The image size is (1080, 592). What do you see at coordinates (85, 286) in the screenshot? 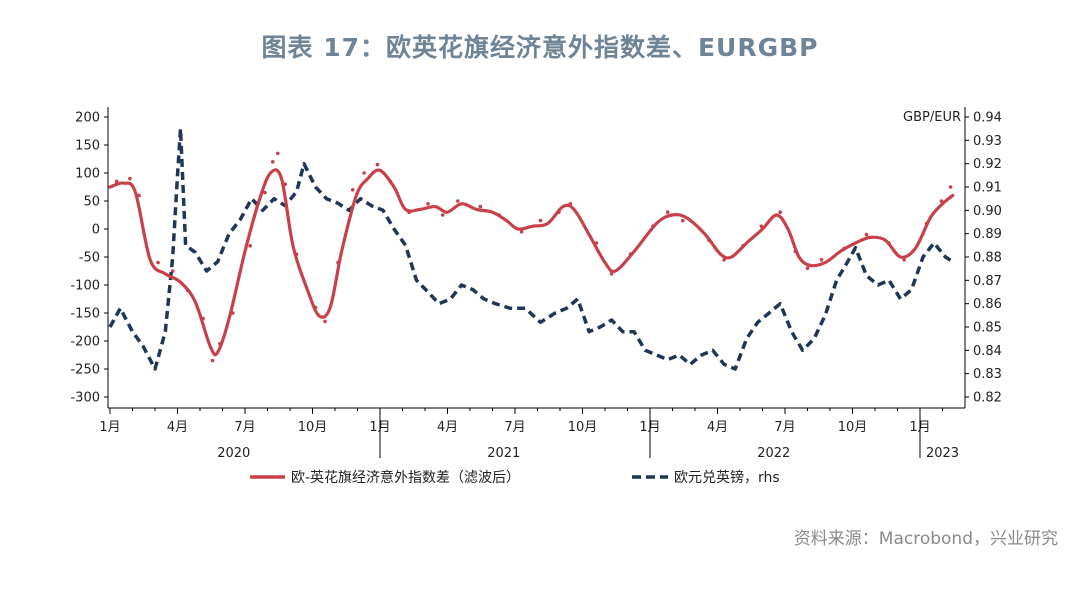
I see `left-tick-label: -100` at bounding box center [85, 286].